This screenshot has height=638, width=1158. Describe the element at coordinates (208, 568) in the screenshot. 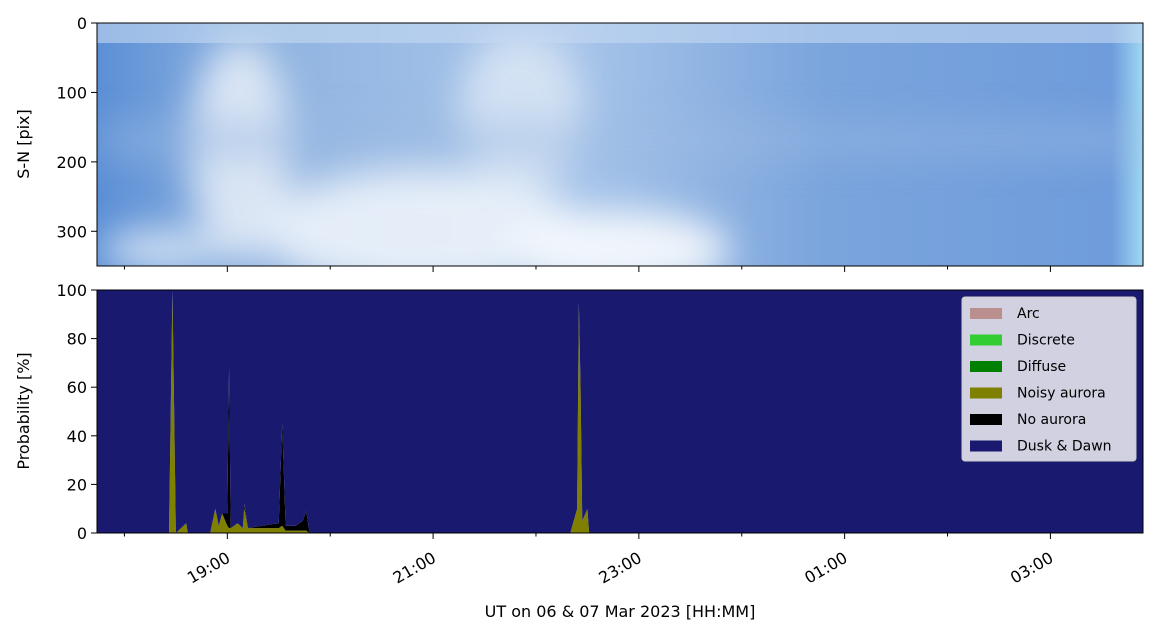

I see `x-tick-label: 19:00` at that location.